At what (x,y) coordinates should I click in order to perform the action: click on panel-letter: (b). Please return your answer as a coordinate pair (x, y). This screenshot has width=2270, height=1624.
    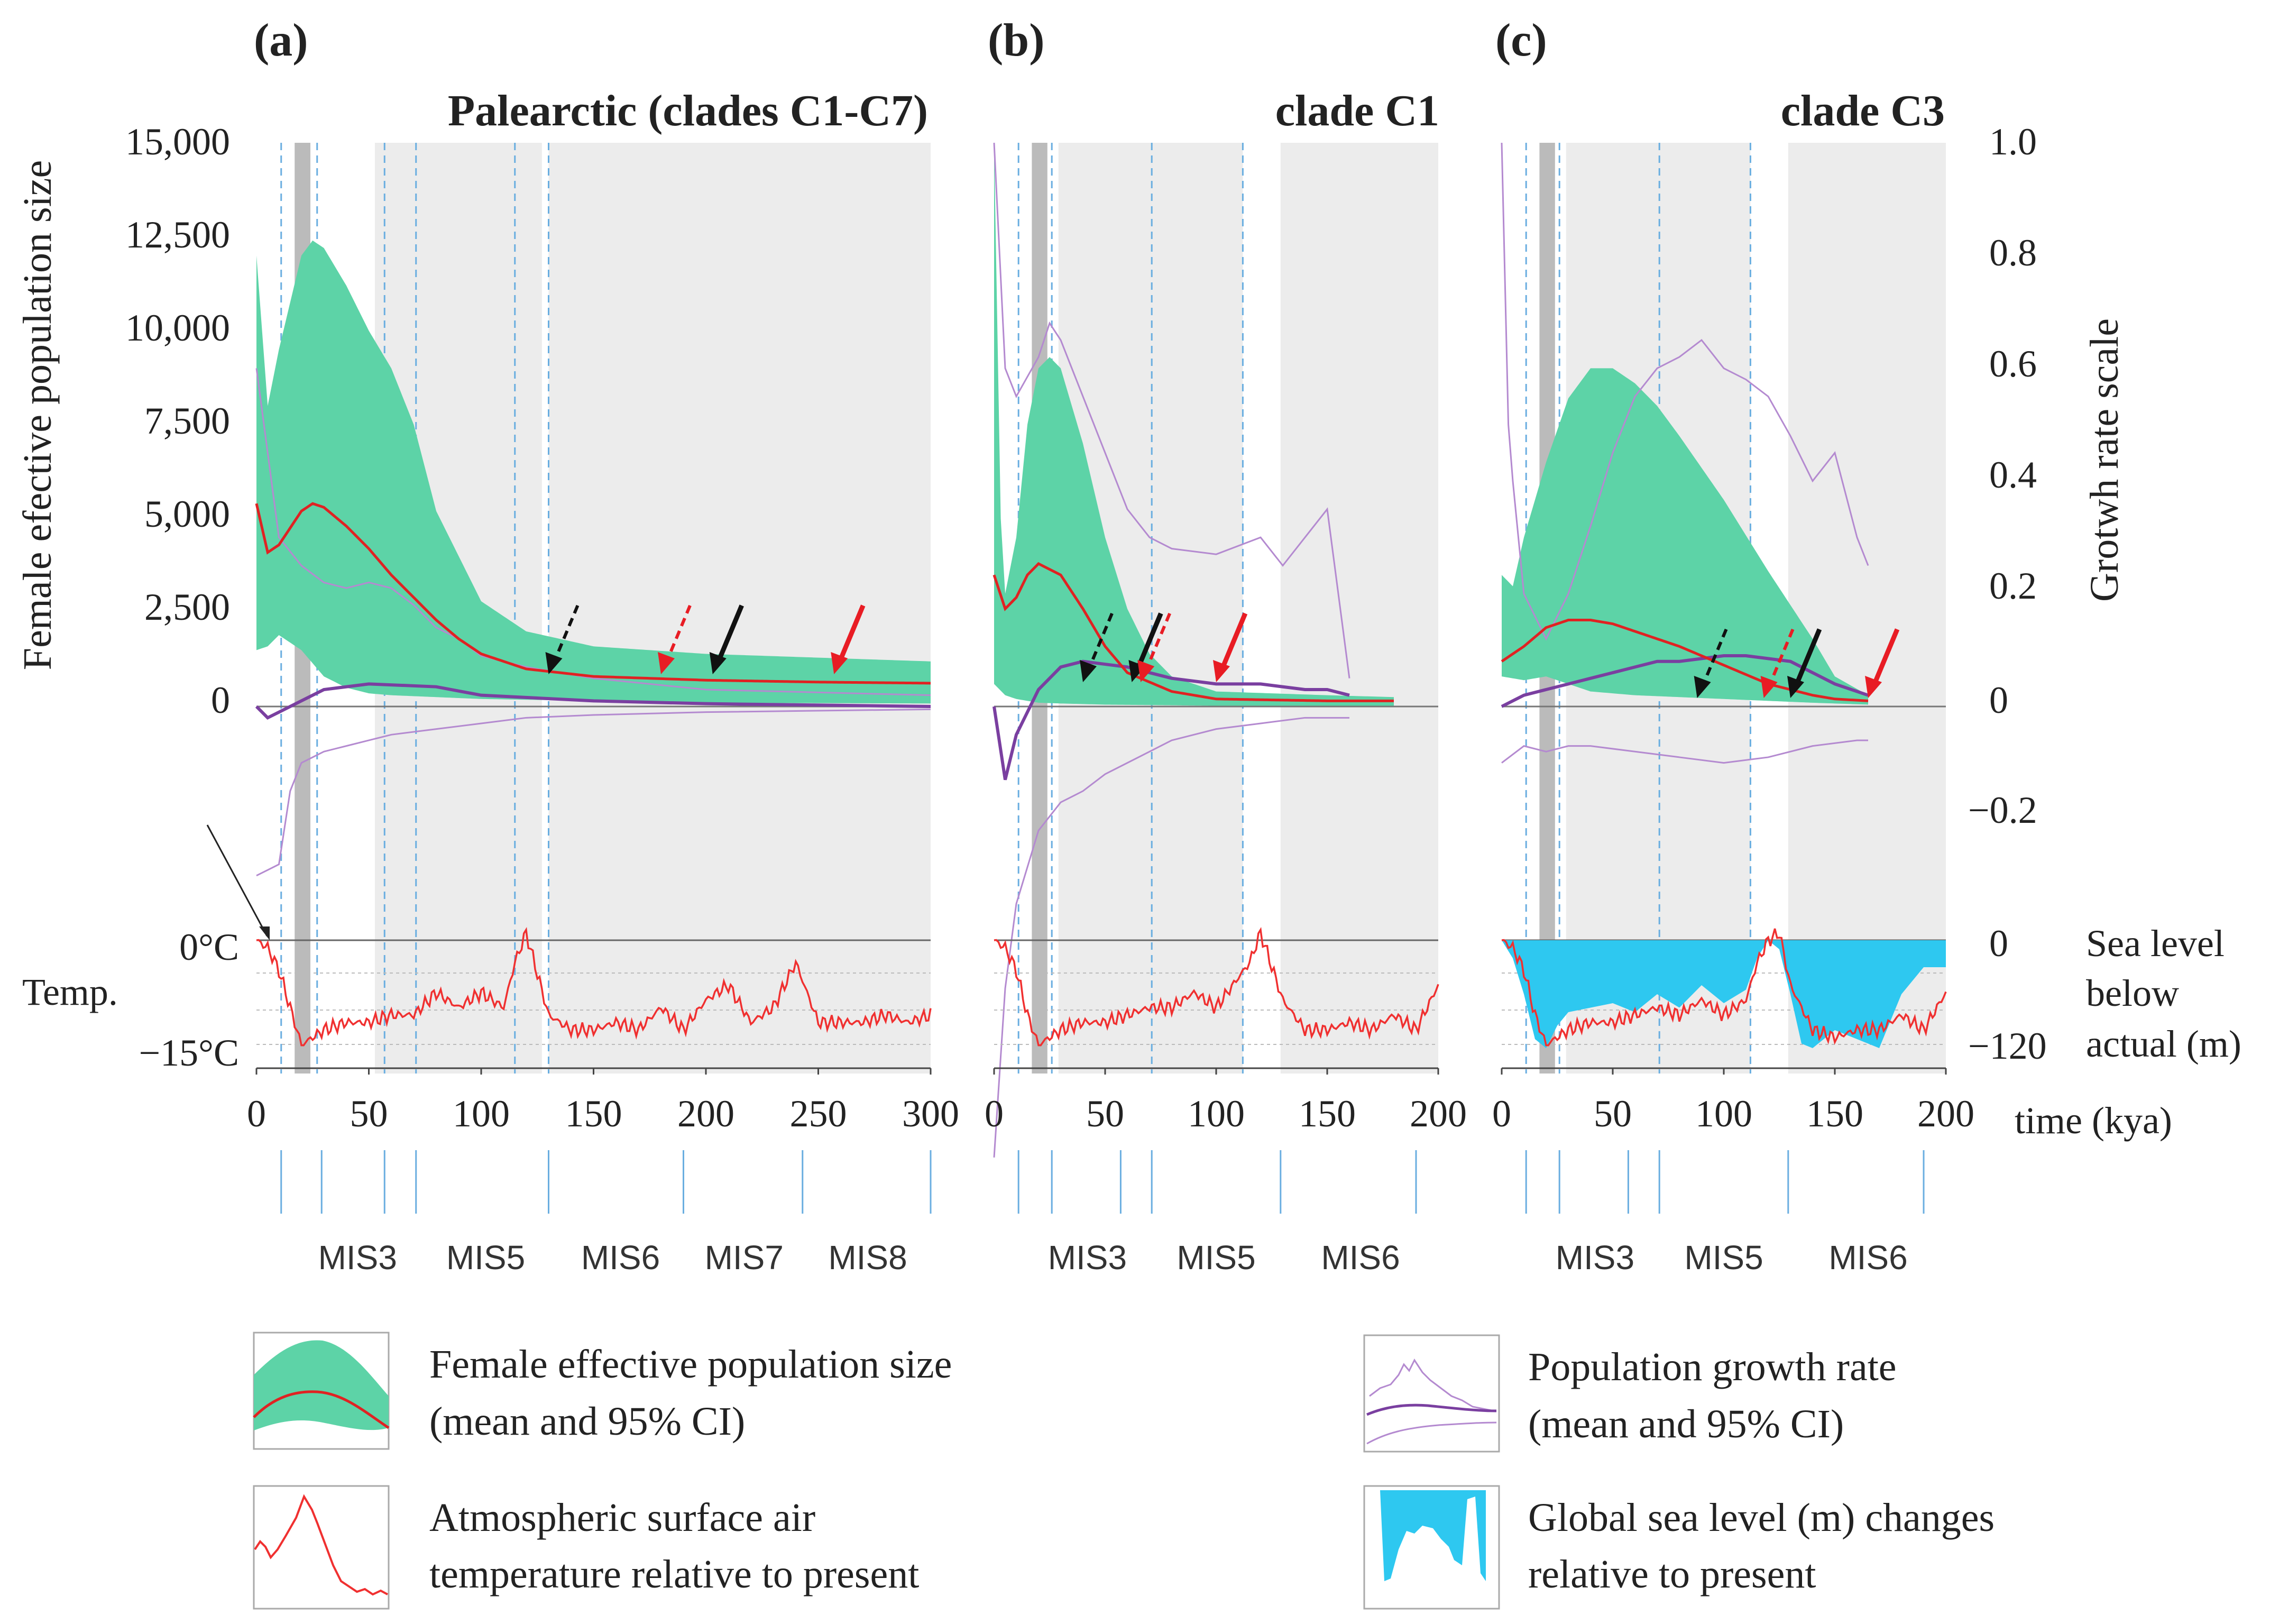
    Looking at the image, I should click on (1016, 40).